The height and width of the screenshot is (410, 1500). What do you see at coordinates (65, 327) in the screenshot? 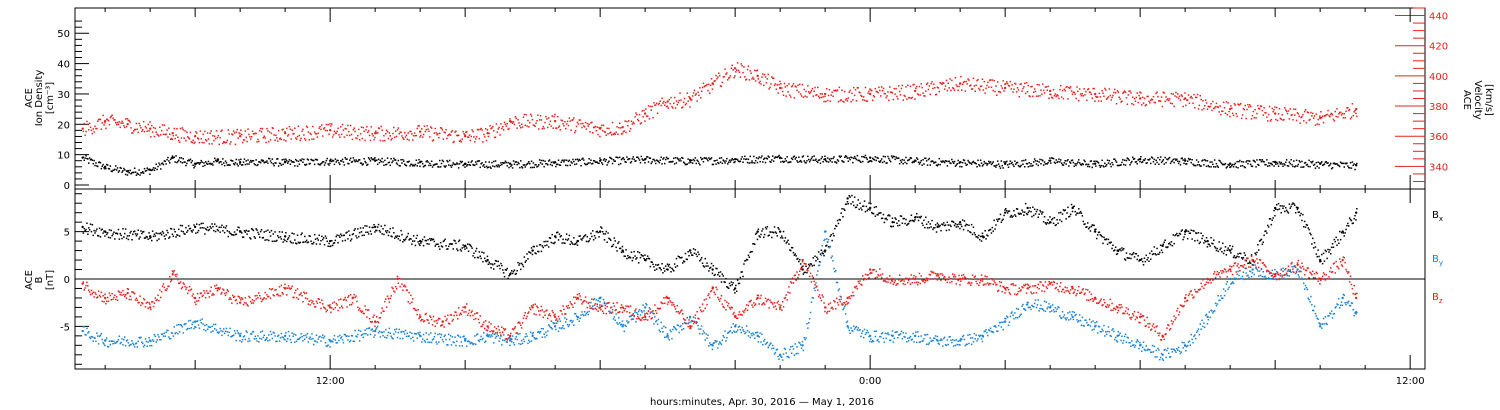
I see `field-tick-label: -5` at bounding box center [65, 327].